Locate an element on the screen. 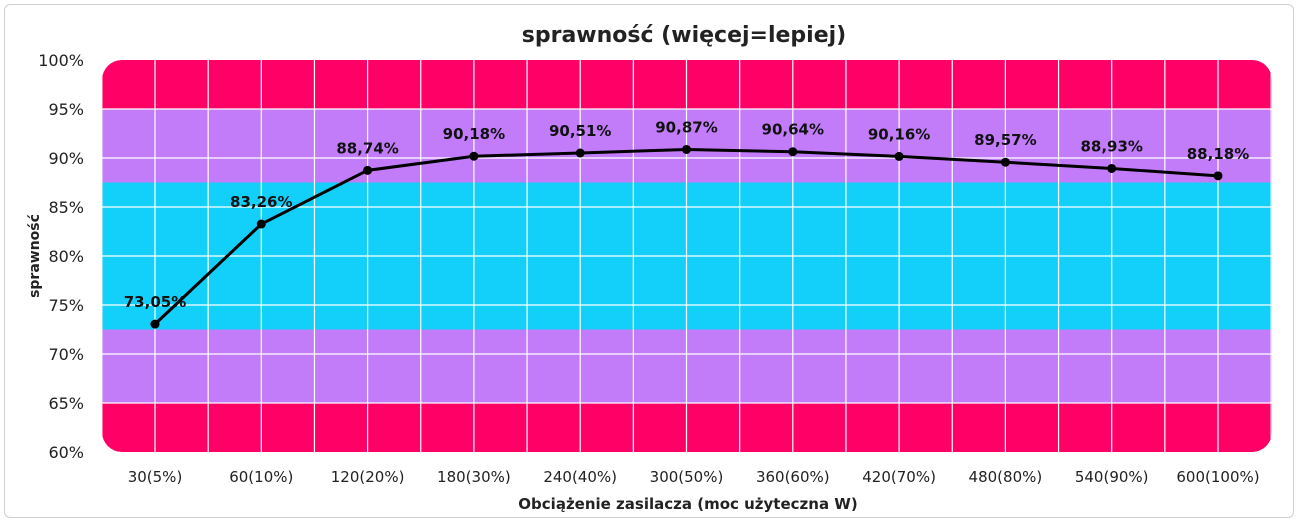  data-label: 89,57% is located at coordinates (1005, 140).